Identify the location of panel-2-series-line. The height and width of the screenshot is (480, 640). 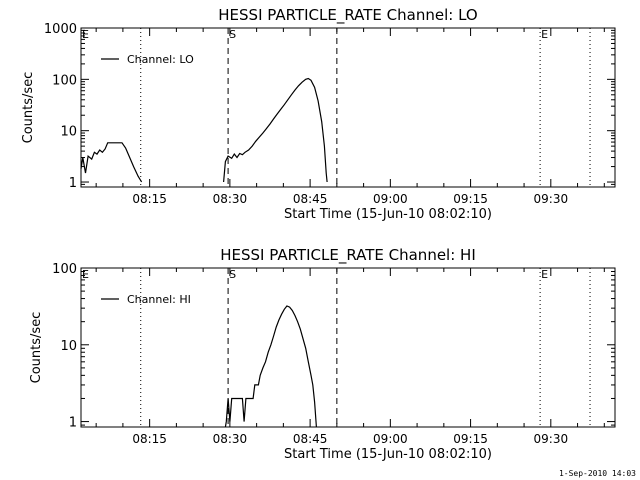
(270, 366).